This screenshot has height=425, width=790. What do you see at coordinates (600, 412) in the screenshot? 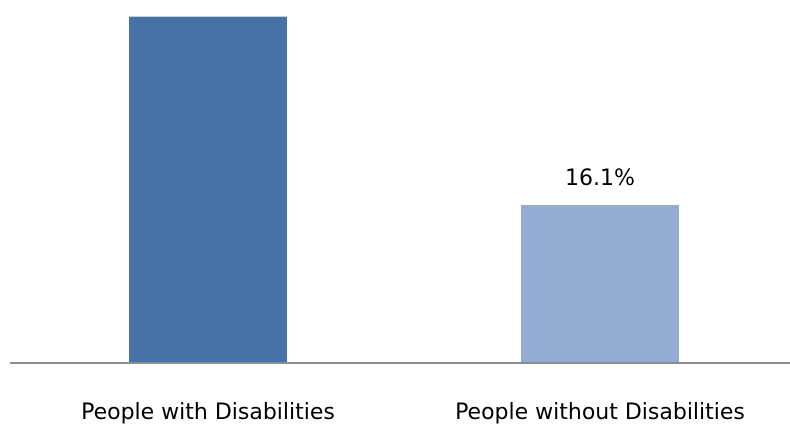
I see `category-label-2: People without Disabilities` at bounding box center [600, 412].